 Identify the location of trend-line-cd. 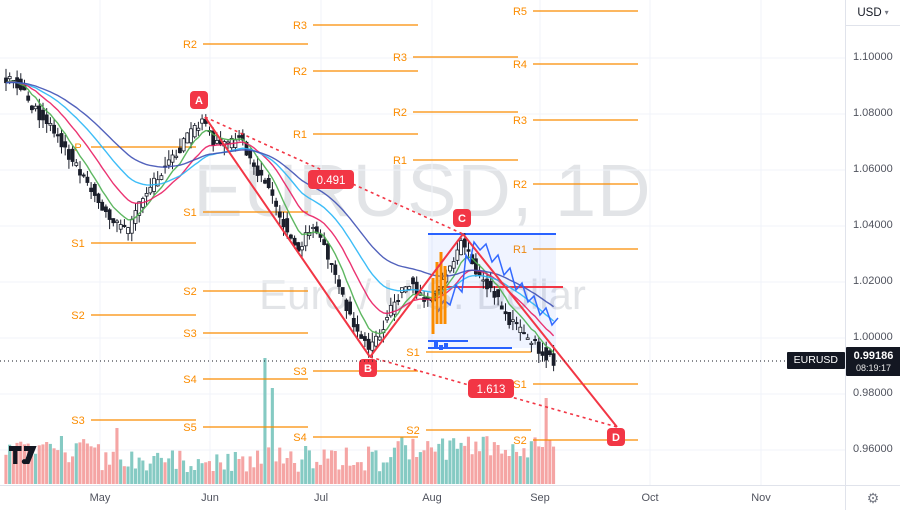
(540, 330).